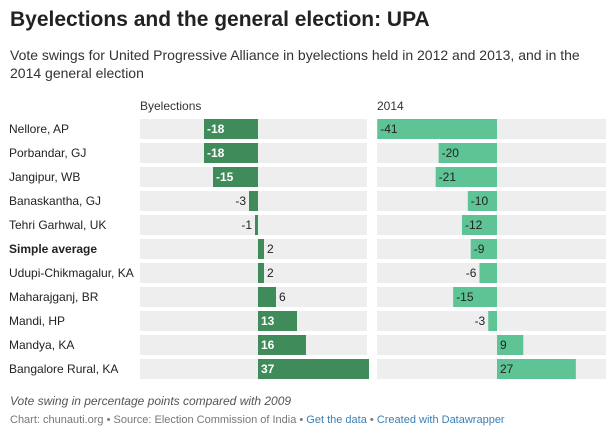  What do you see at coordinates (440, 420) in the screenshot?
I see `datawrapper-link: Created with Datawrapper` at bounding box center [440, 420].